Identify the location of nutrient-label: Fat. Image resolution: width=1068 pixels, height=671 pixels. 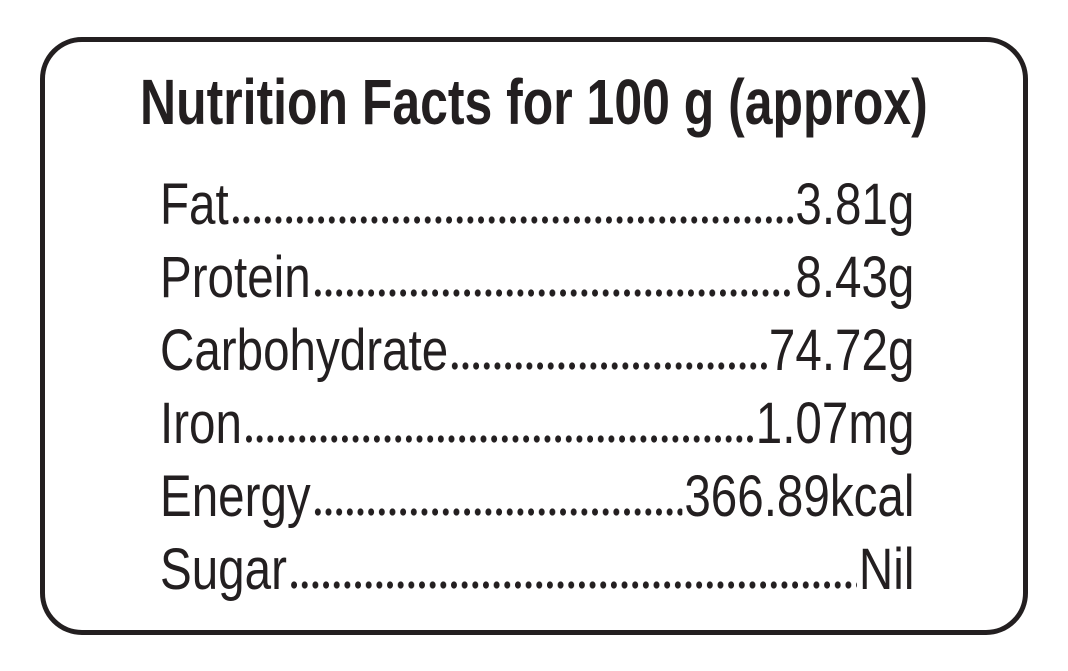
(194, 204).